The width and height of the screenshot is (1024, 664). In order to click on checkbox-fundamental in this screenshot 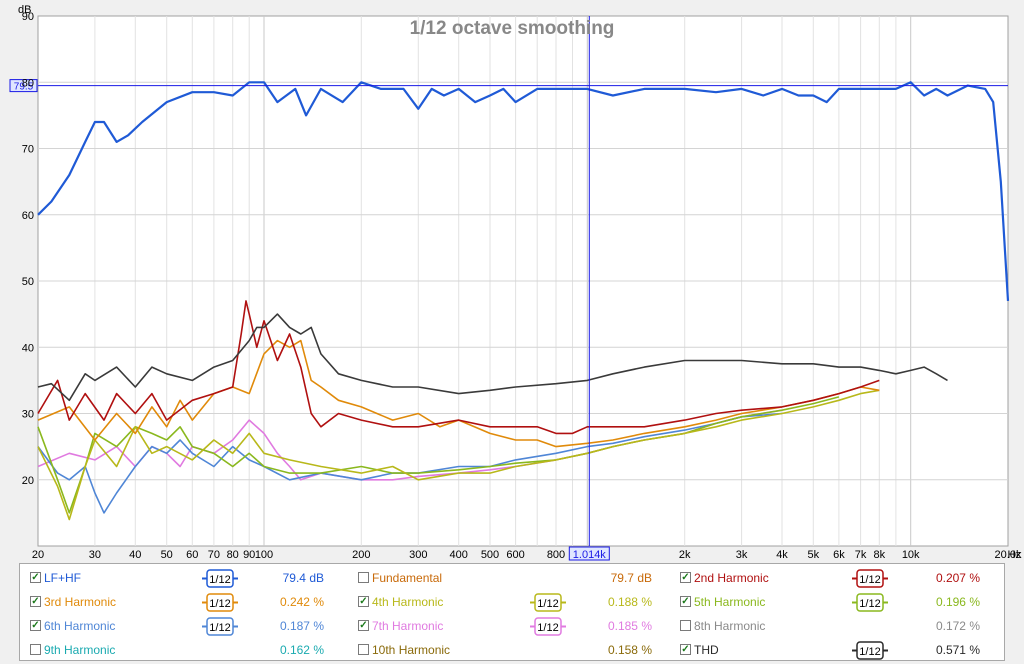, I will do `click(363, 577)`.